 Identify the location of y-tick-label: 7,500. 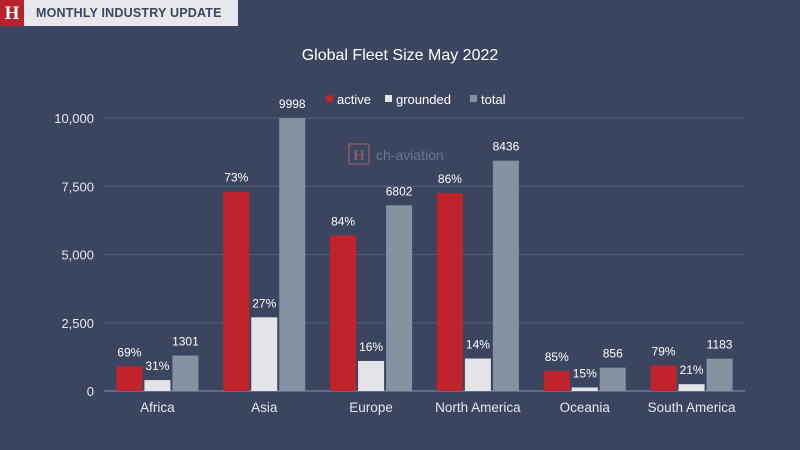
(77, 186).